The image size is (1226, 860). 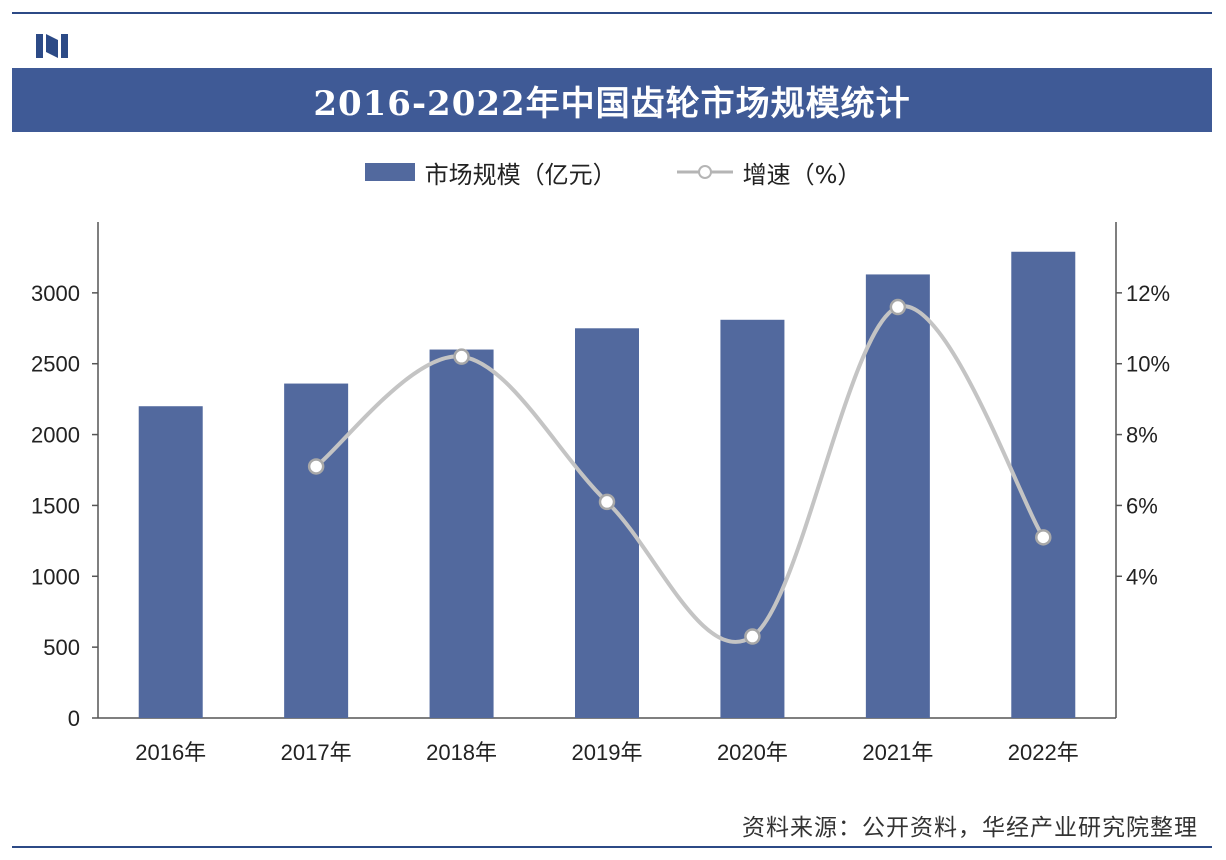 I want to click on x-tick-label: 2020年, so click(x=752, y=752).